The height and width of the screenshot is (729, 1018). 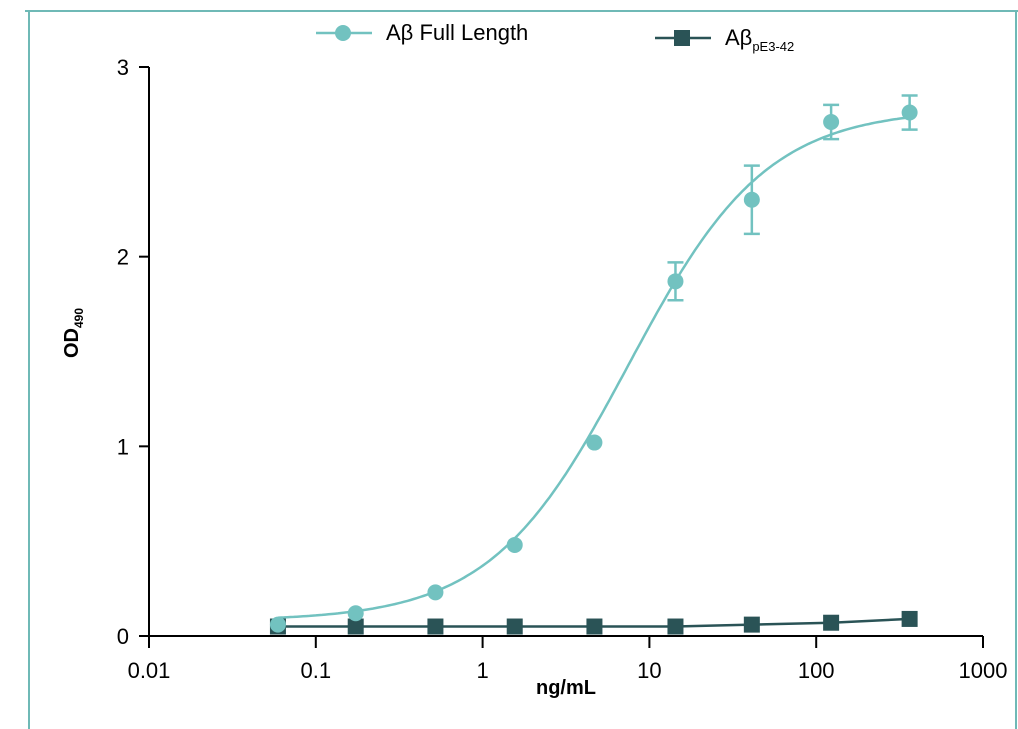 I want to click on x-tick-label: 100, so click(x=816, y=670).